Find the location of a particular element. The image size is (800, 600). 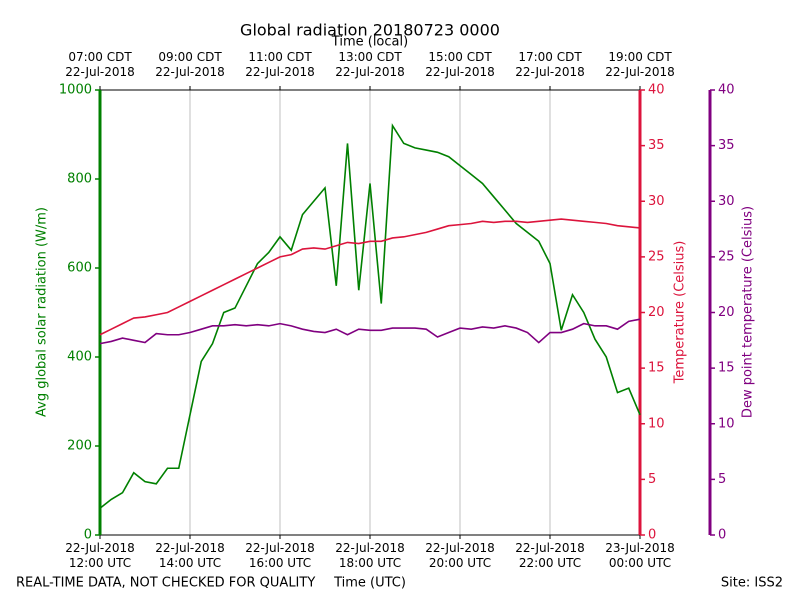

x-tick-label: 22-Jul-2018 12:00 UTC is located at coordinates (100, 555).